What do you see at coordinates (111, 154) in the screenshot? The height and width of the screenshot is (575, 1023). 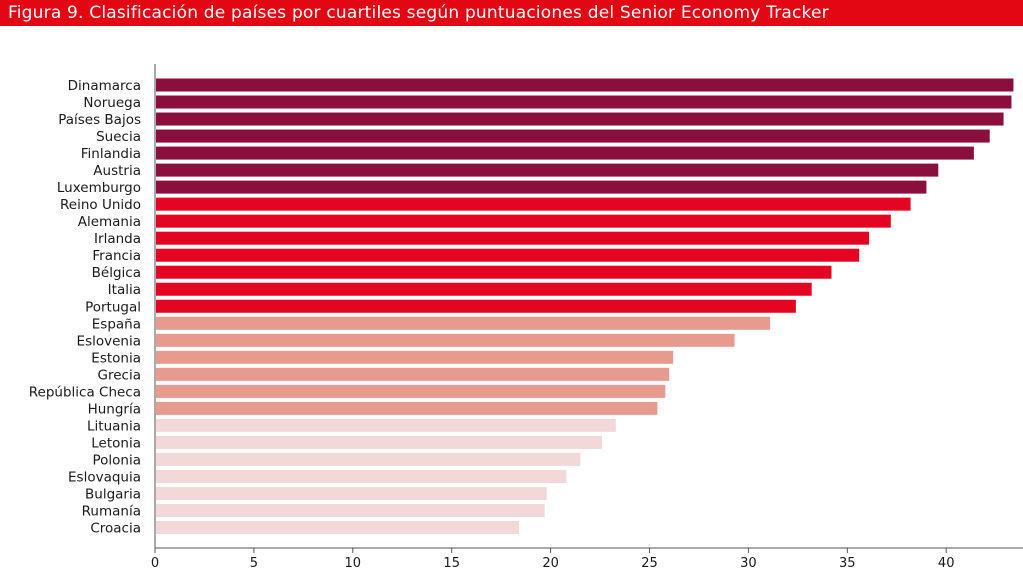 I see `category-label: Finlandia` at bounding box center [111, 154].